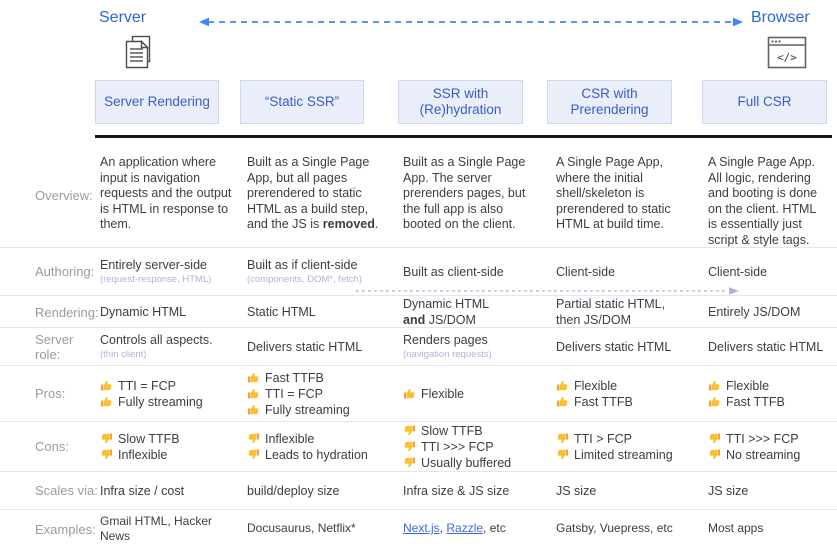 This screenshot has width=837, height=550. I want to click on text-segment: Most apps, so click(736, 528).